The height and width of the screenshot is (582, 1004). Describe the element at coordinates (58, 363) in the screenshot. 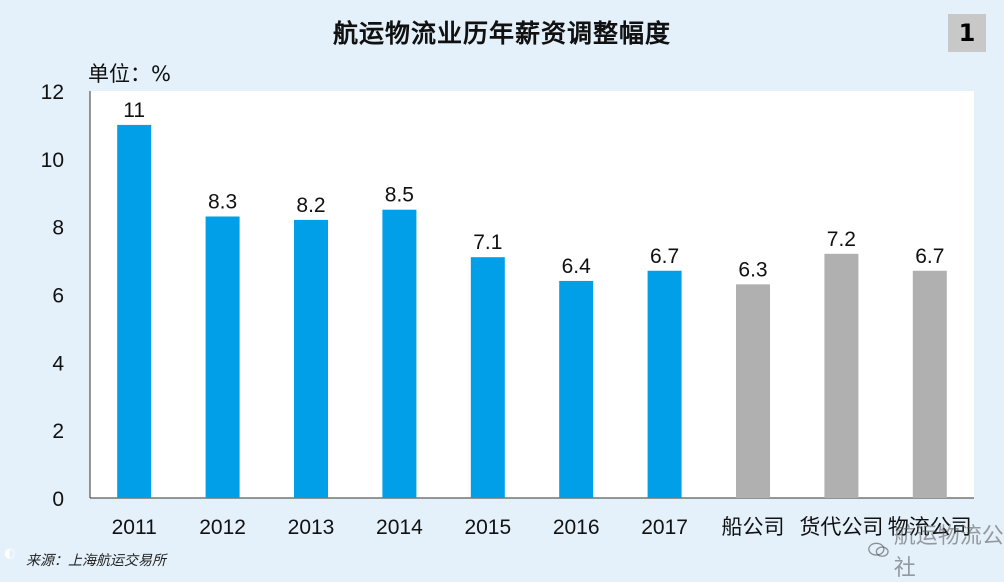

I see `y-tick-label: 4` at that location.